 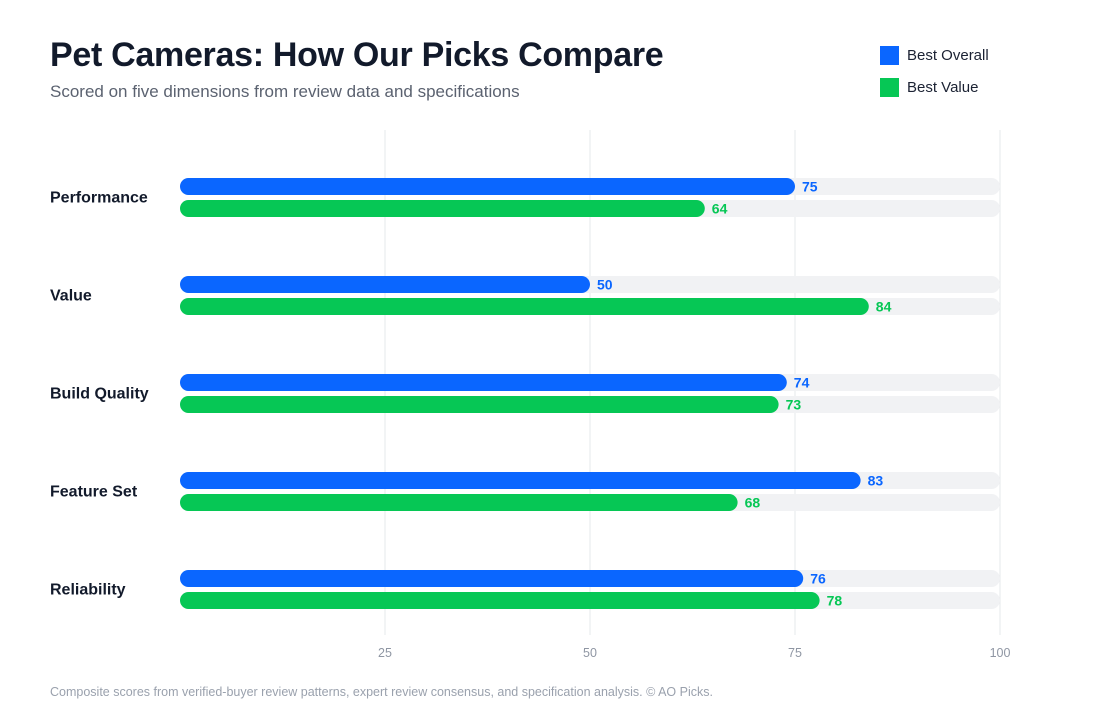 I want to click on bar-feature-set-best-value, so click(x=459, y=502).